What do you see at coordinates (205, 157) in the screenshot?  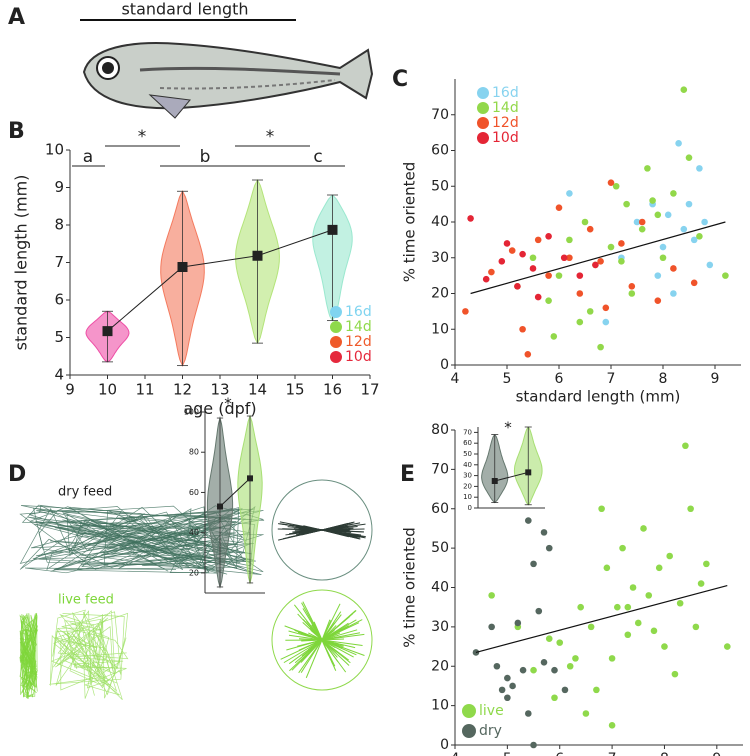 I see `significance-label: b` at bounding box center [205, 157].